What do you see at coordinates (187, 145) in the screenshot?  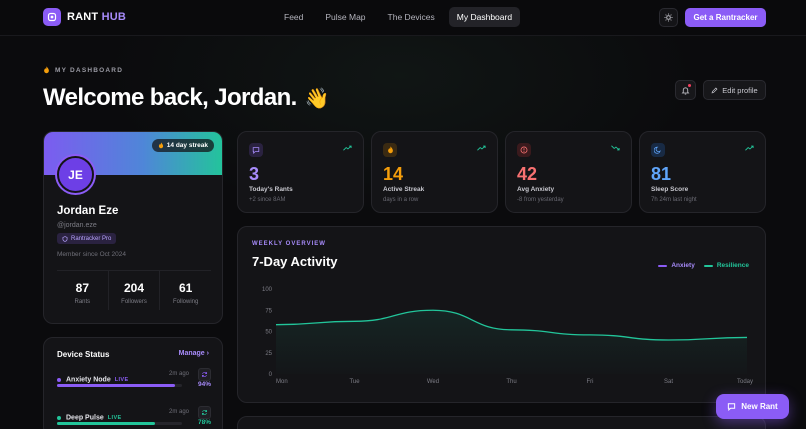 I see `streak-text: 14 day streak` at bounding box center [187, 145].